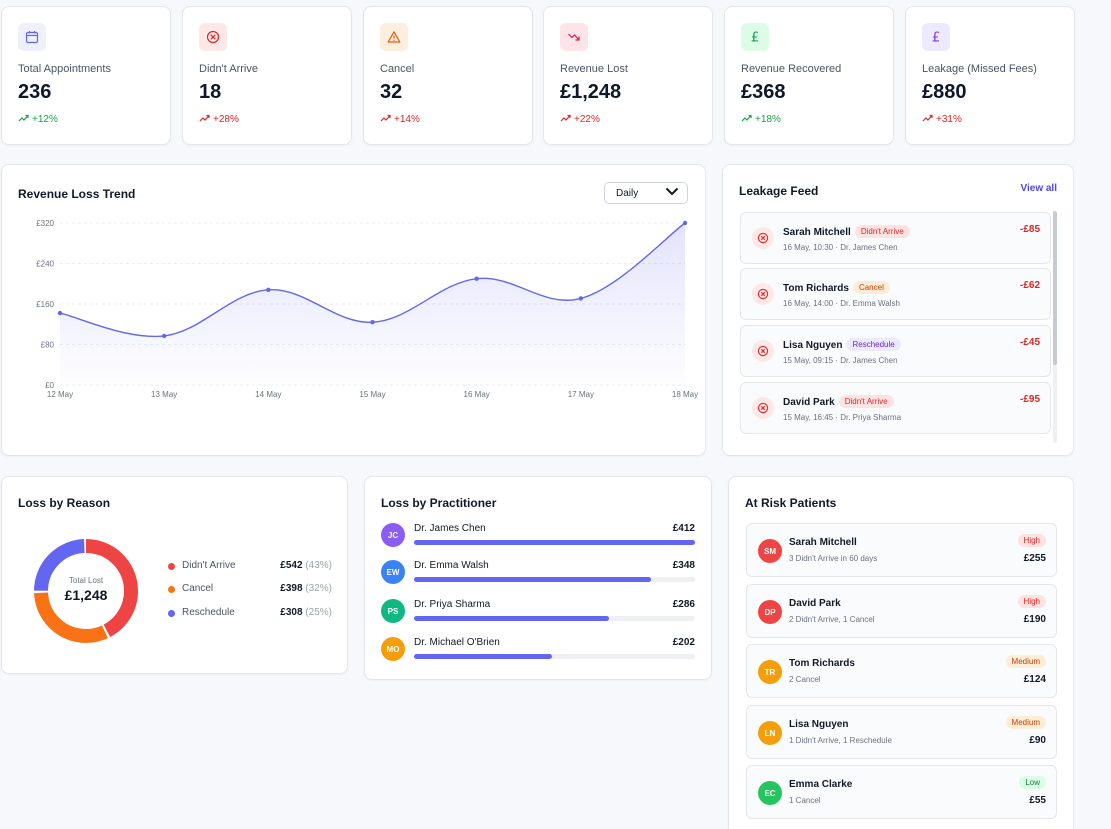 The height and width of the screenshot is (829, 1111). I want to click on y-tick-label: £0, so click(49, 385).